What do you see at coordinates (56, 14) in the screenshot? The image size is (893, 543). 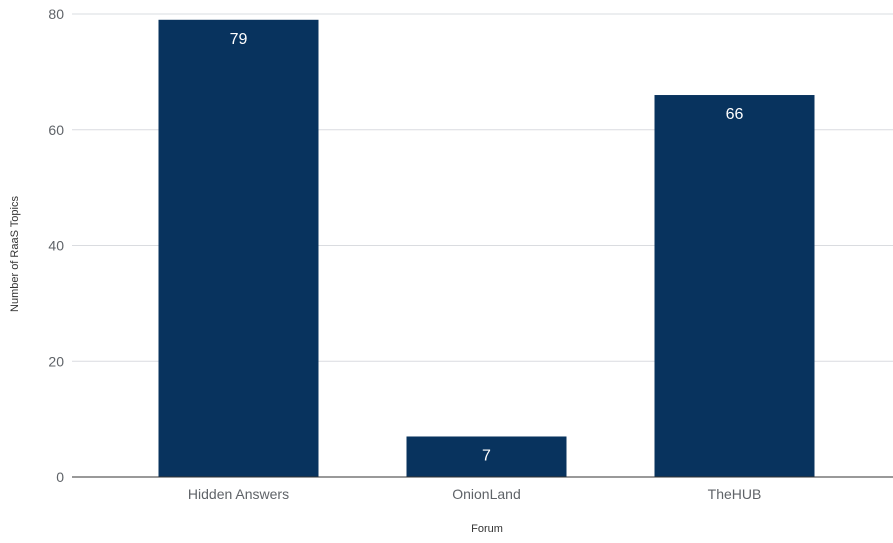 I see `y-tick-label: 80` at bounding box center [56, 14].